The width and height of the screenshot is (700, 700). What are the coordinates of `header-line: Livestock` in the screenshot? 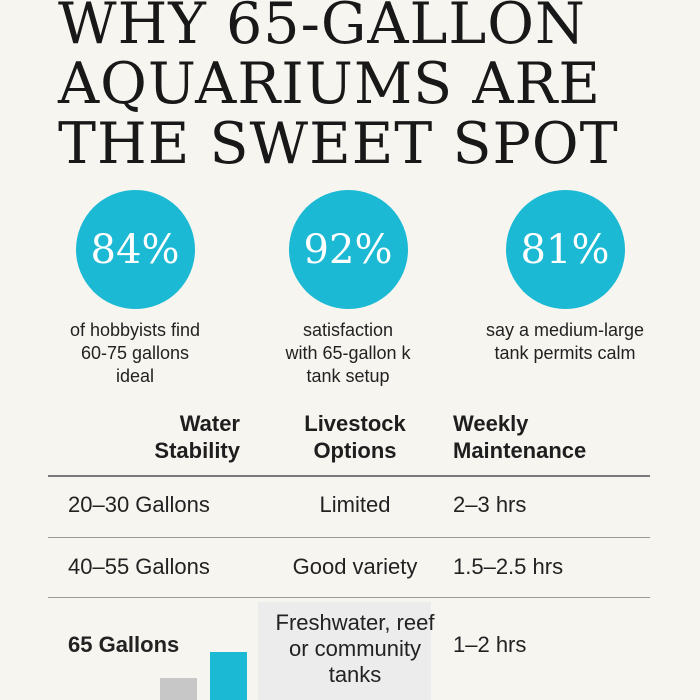 It's located at (355, 423).